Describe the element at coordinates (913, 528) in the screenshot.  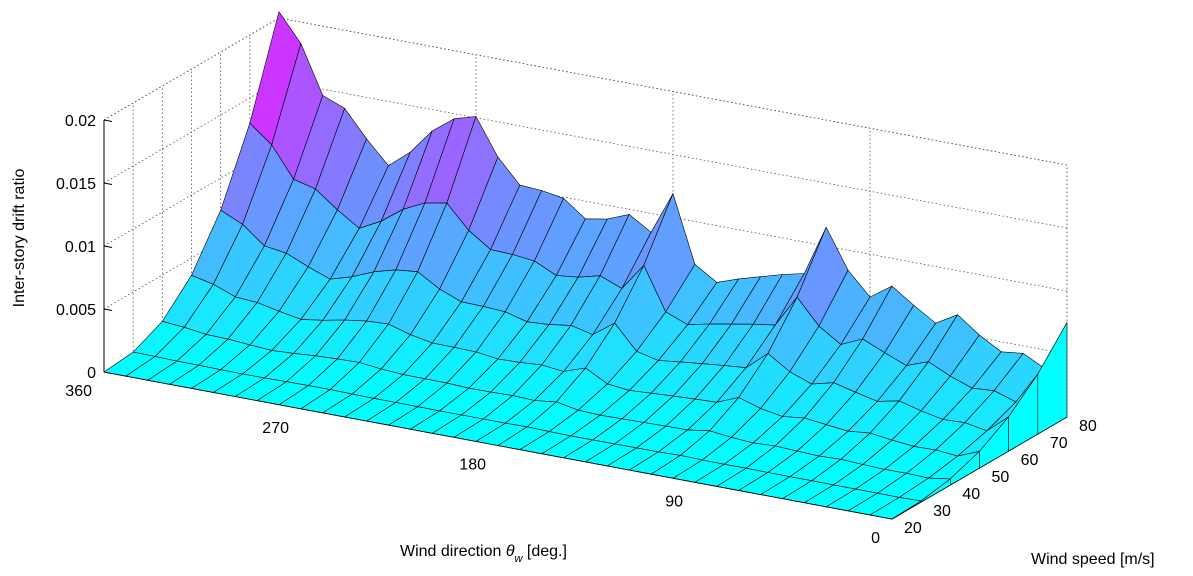
I see `y-tick-label: 20` at that location.